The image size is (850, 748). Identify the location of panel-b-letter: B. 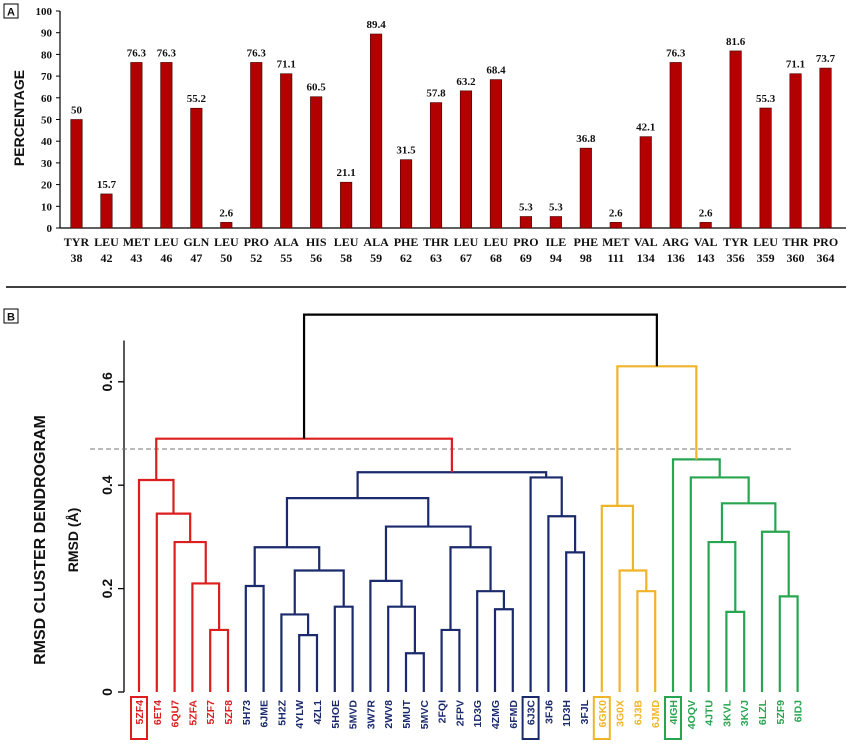
(11, 318).